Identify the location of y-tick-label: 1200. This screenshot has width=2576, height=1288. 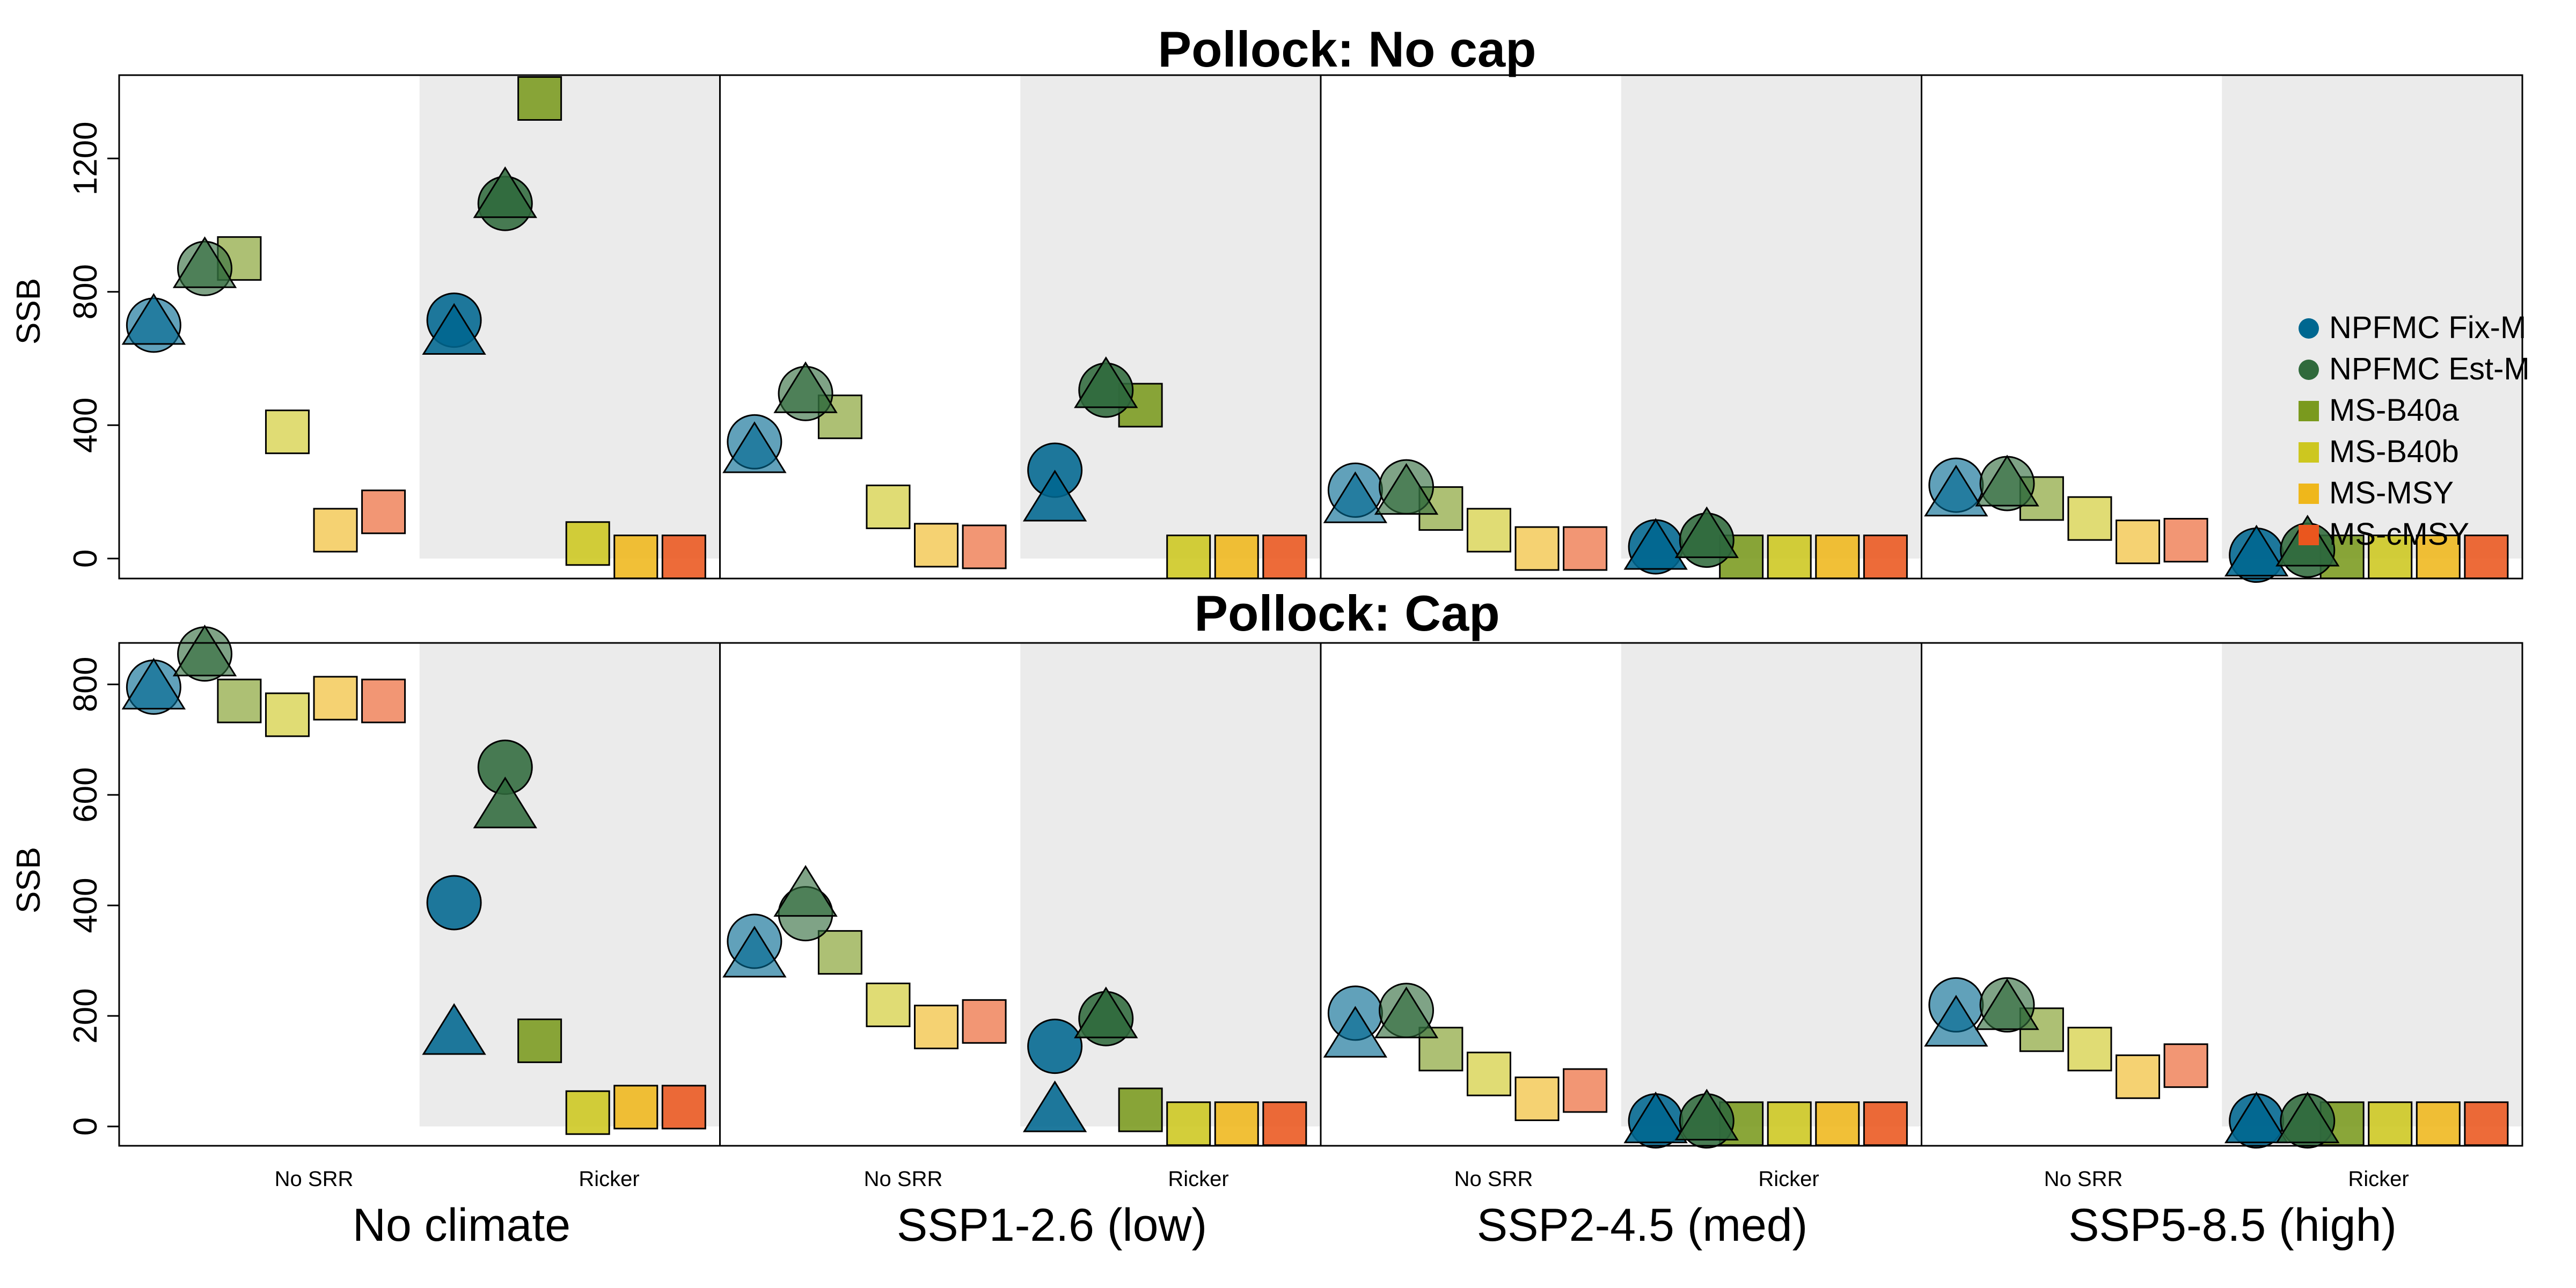
(85, 158).